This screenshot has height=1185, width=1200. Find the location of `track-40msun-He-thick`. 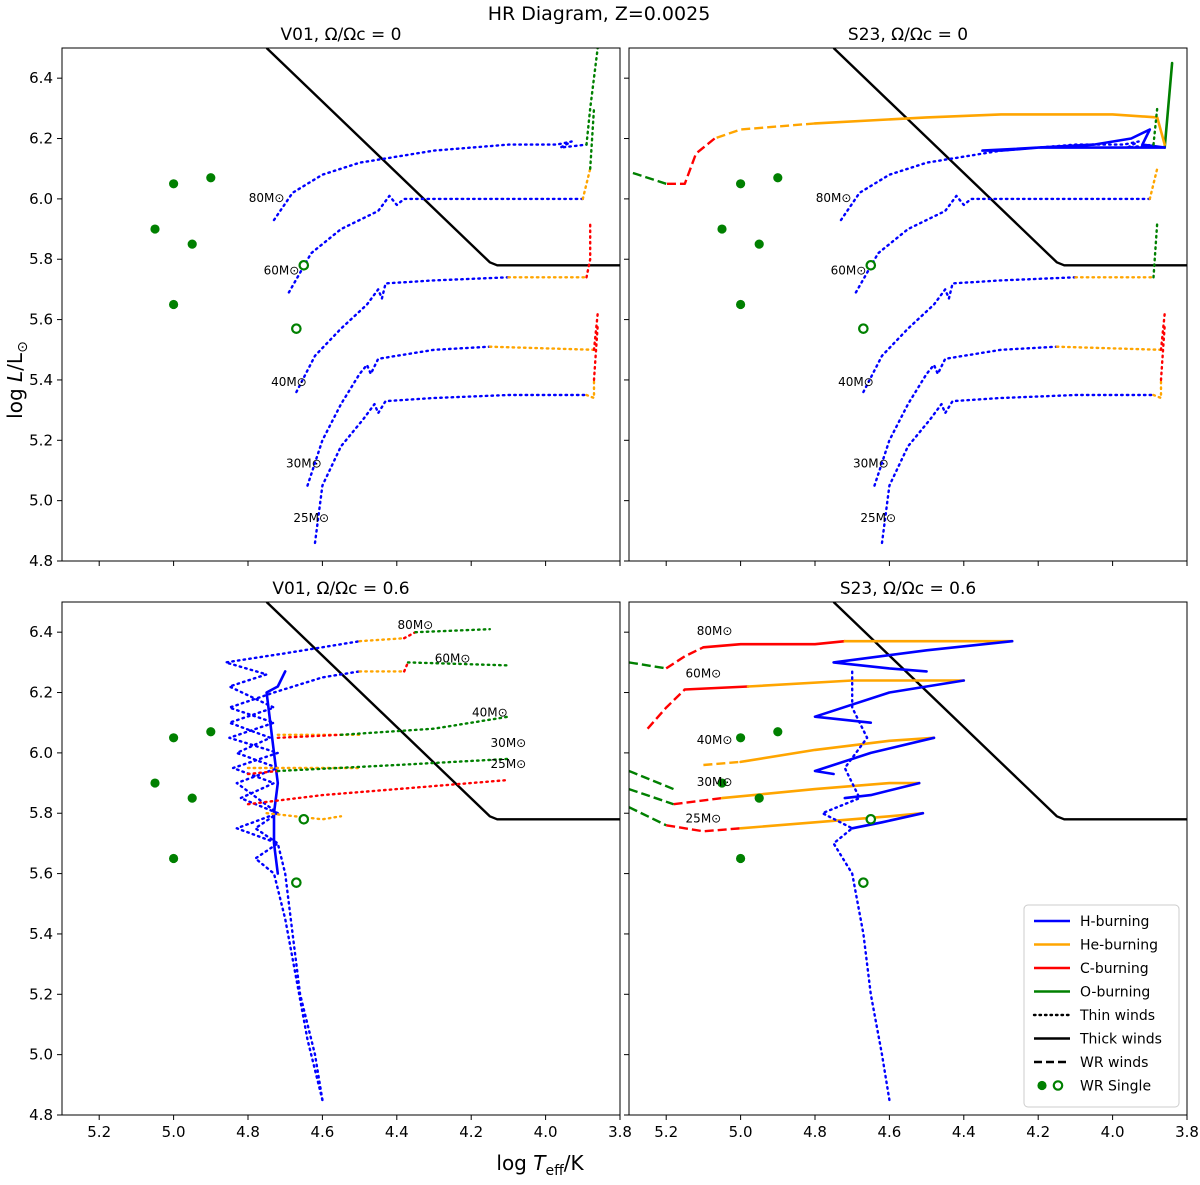

track-40msun-He-thick is located at coordinates (837, 750).